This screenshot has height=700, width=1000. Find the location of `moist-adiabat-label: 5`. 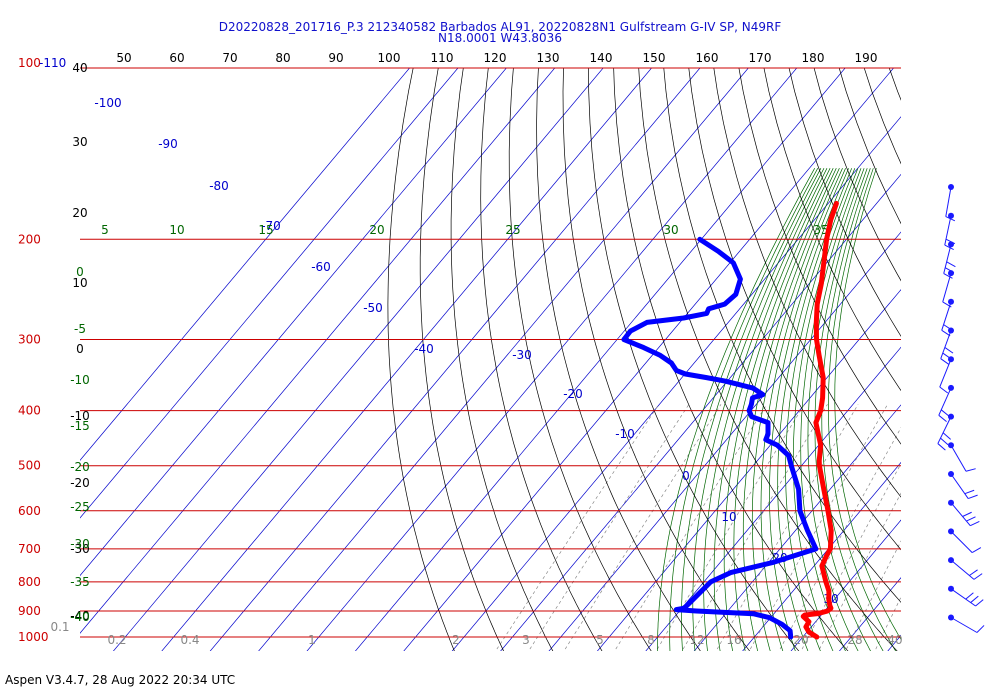

moist-adiabat-label: 5 is located at coordinates (105, 230).